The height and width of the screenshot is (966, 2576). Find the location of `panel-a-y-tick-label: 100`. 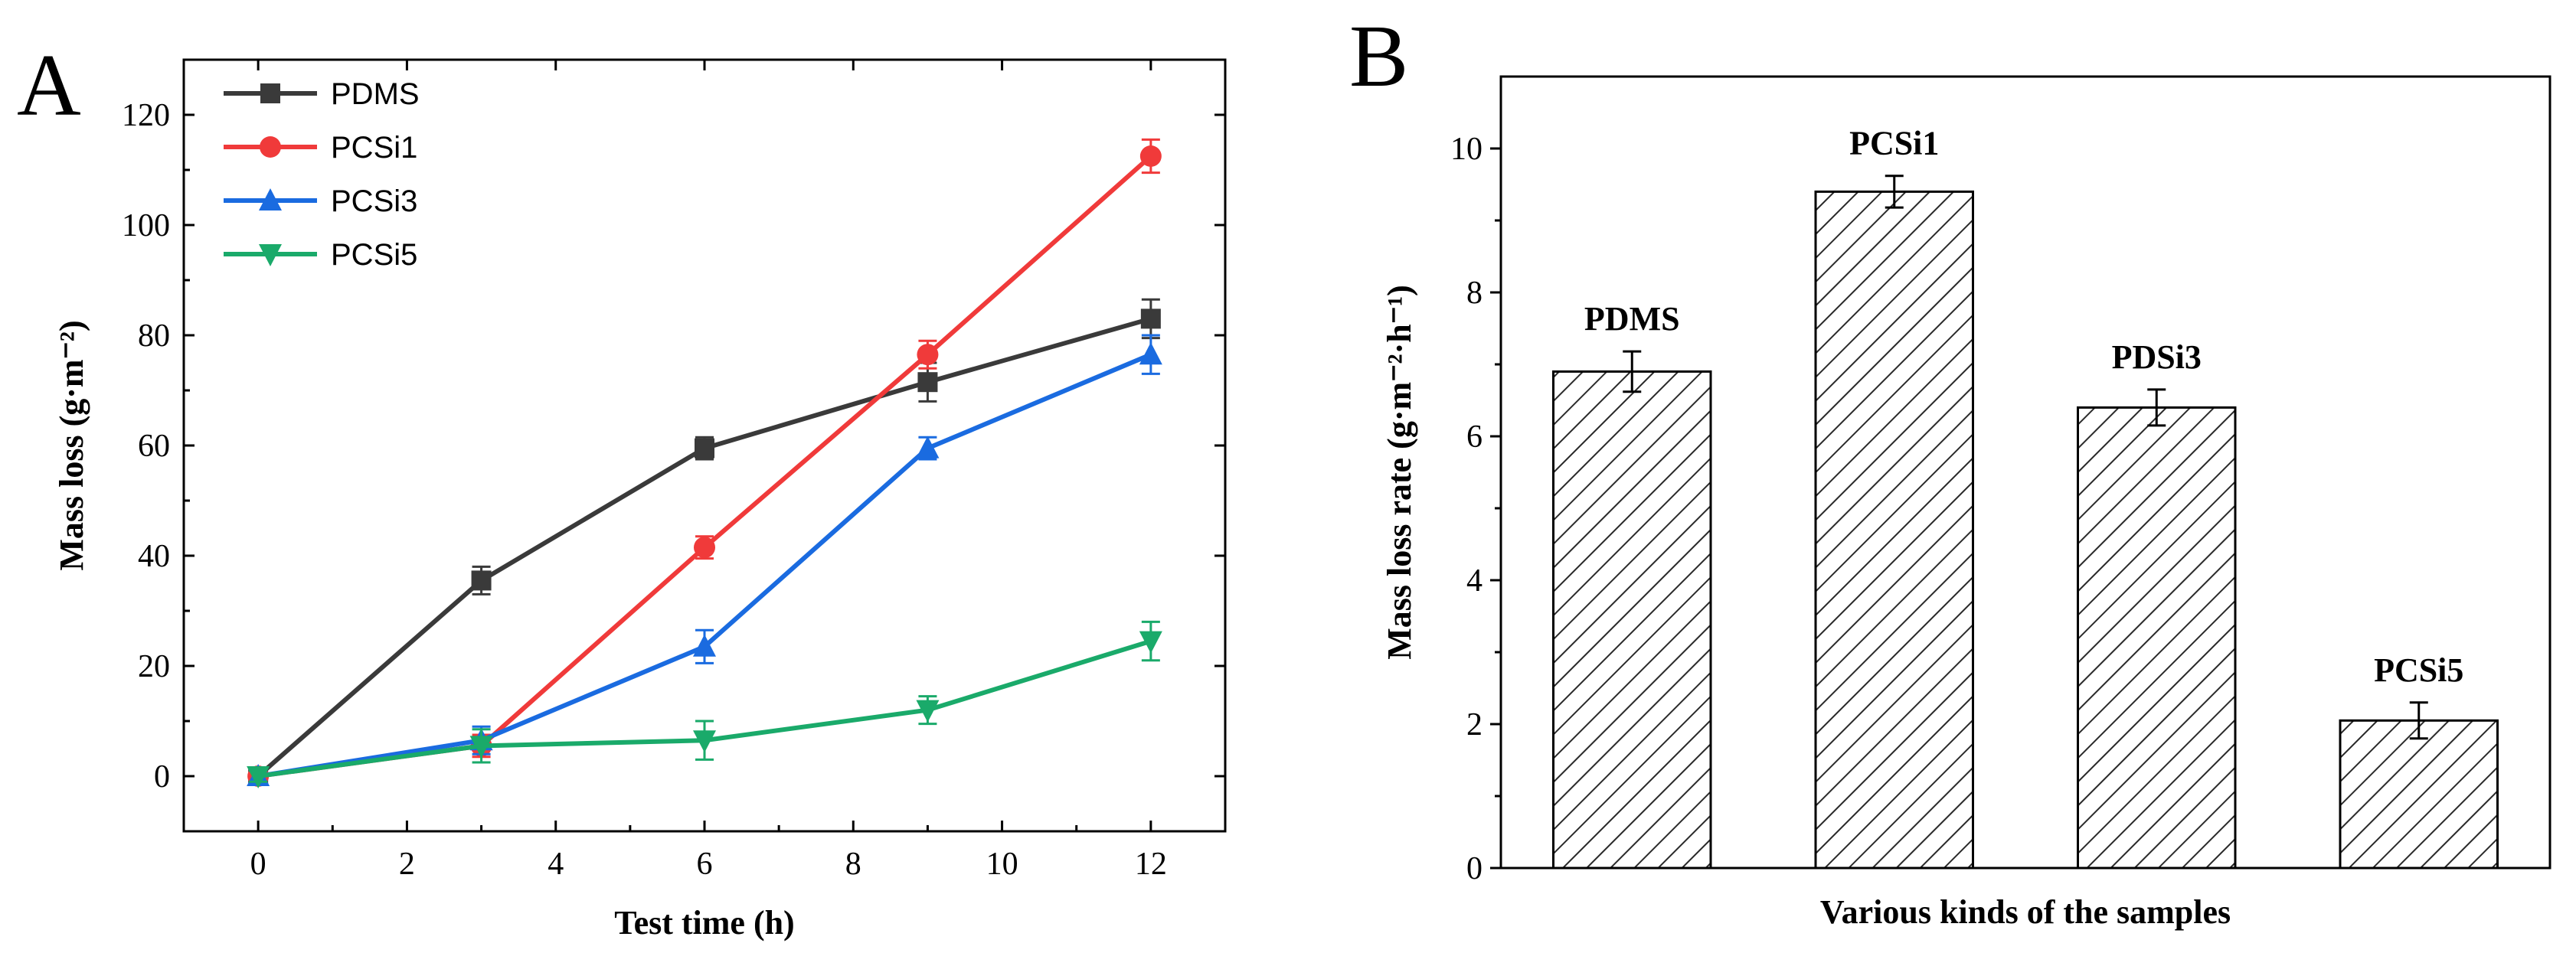

panel-a-y-tick-label: 100 is located at coordinates (146, 225).